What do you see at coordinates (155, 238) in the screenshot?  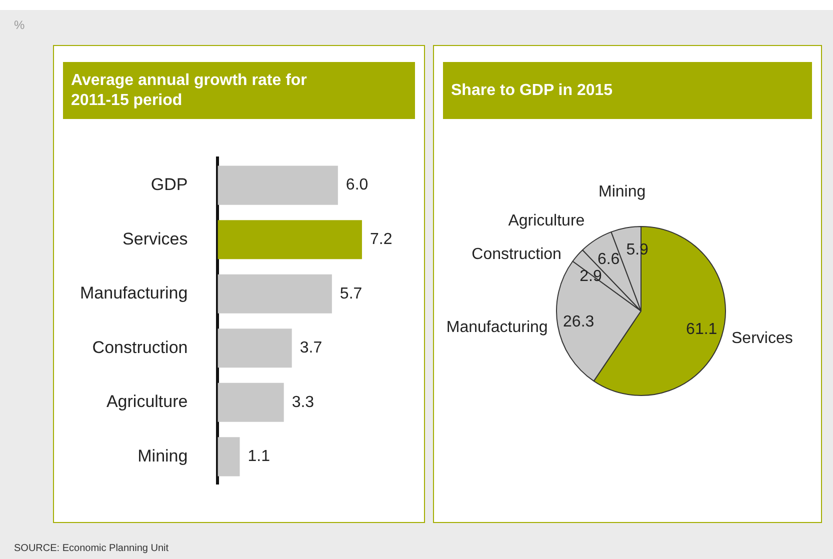 I see `y-tick-label: Services` at bounding box center [155, 238].